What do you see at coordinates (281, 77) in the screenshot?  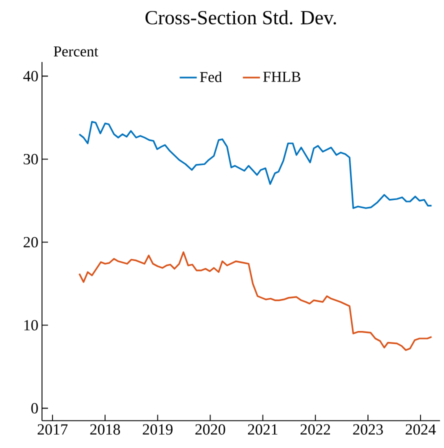 I see `legend-label: FHLB` at bounding box center [281, 77].